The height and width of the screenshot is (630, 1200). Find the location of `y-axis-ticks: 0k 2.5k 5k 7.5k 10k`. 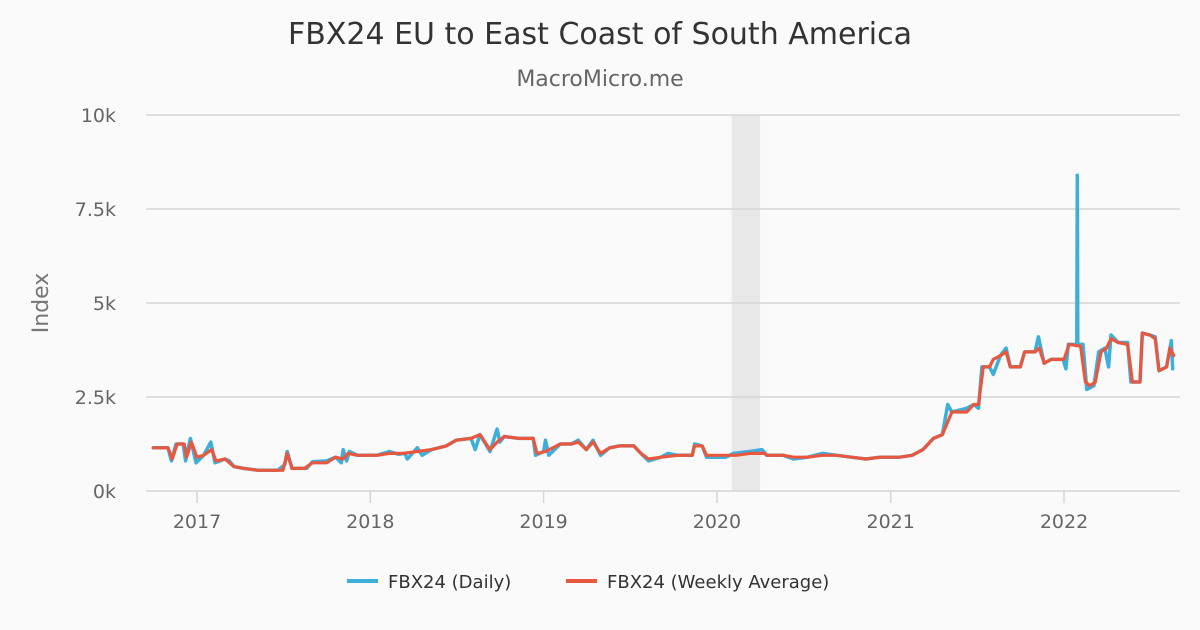

y-axis-ticks: 0k 2.5k 5k 7.5k 10k is located at coordinates (95, 304).